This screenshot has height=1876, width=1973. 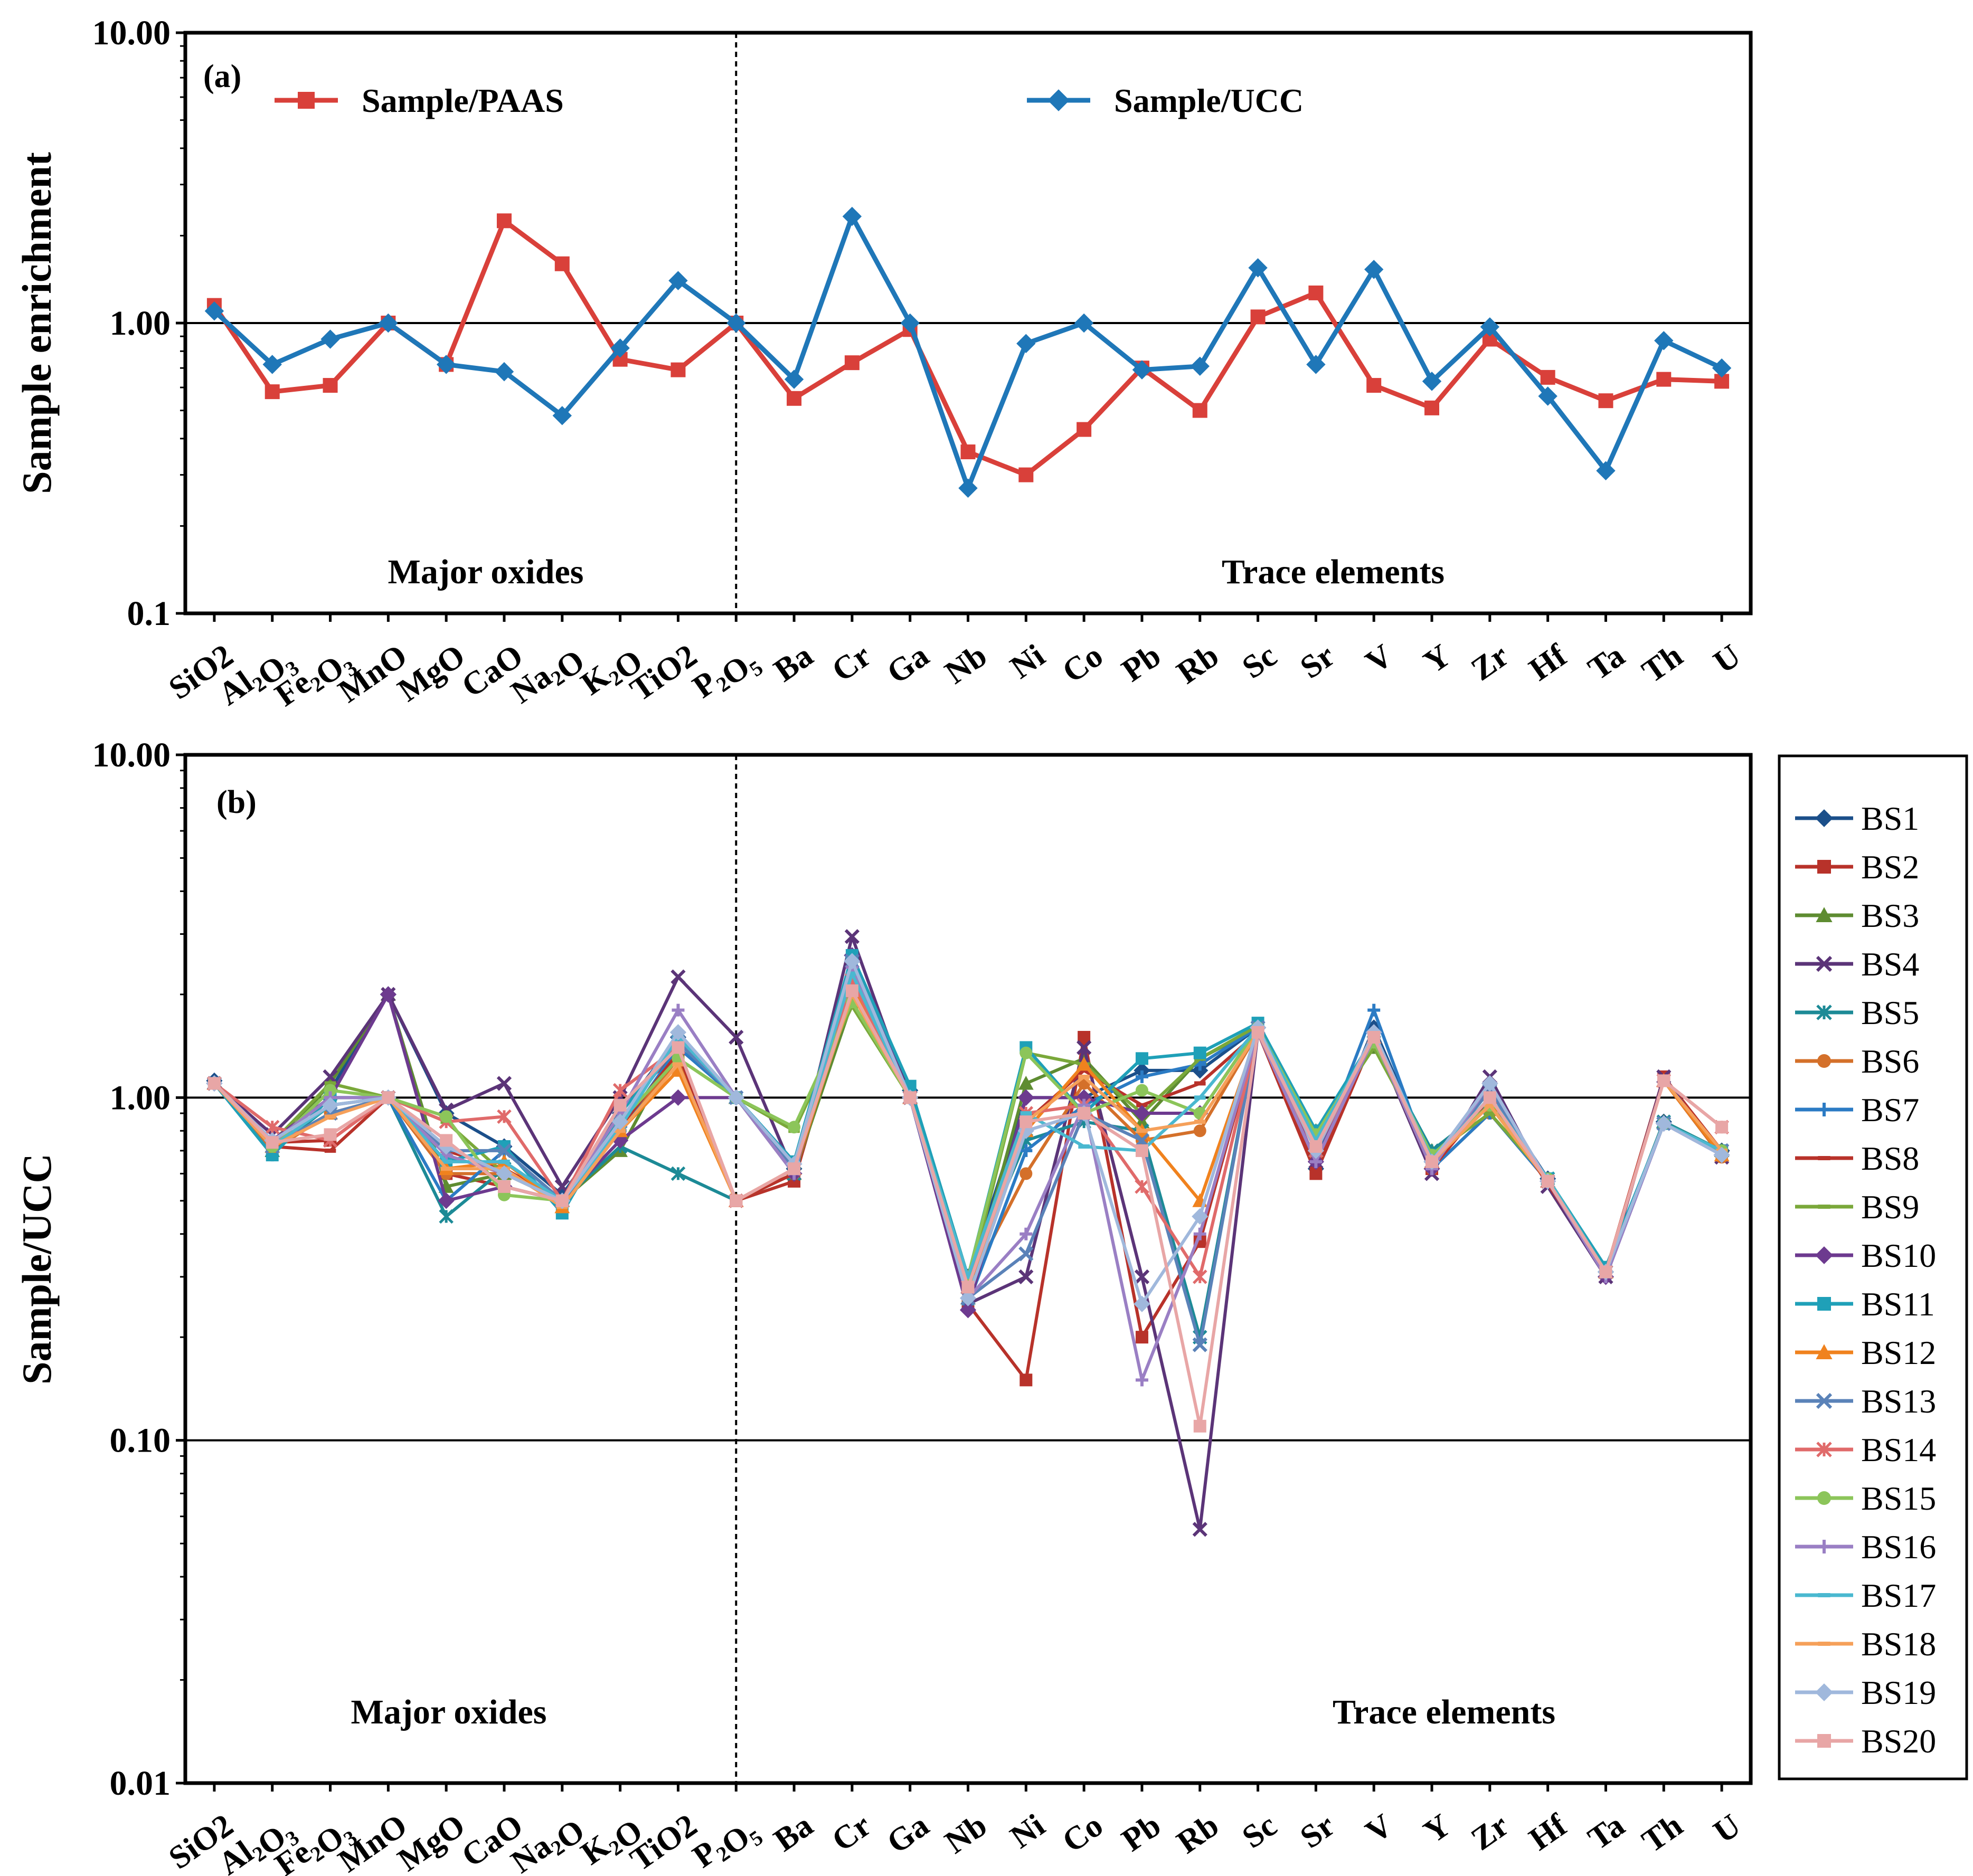 What do you see at coordinates (1890, 1061) in the screenshot?
I see `legend-label: BS6` at bounding box center [1890, 1061].